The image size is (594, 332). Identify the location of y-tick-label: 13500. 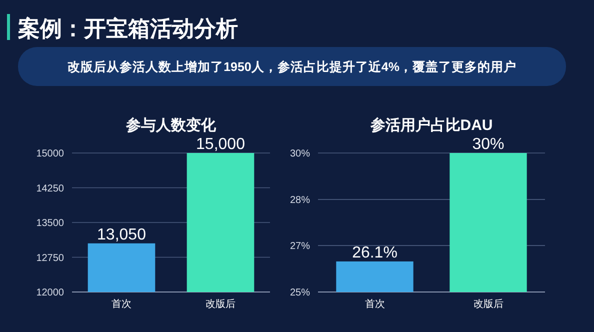
(50, 223).